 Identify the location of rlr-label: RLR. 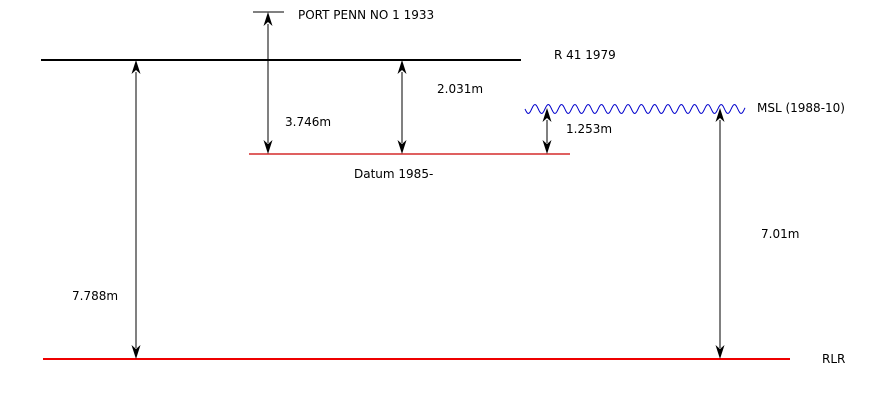
(833, 359).